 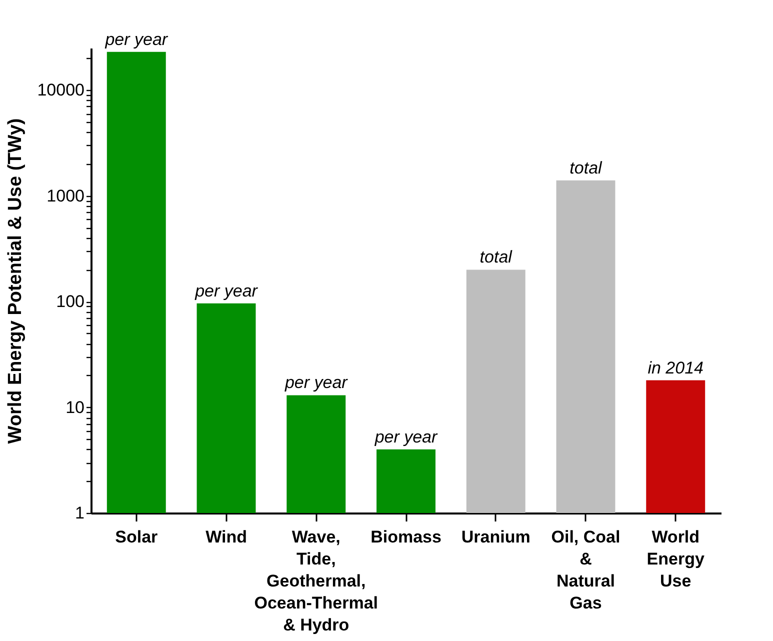 I want to click on y-tick-label: 1, so click(x=79, y=513).